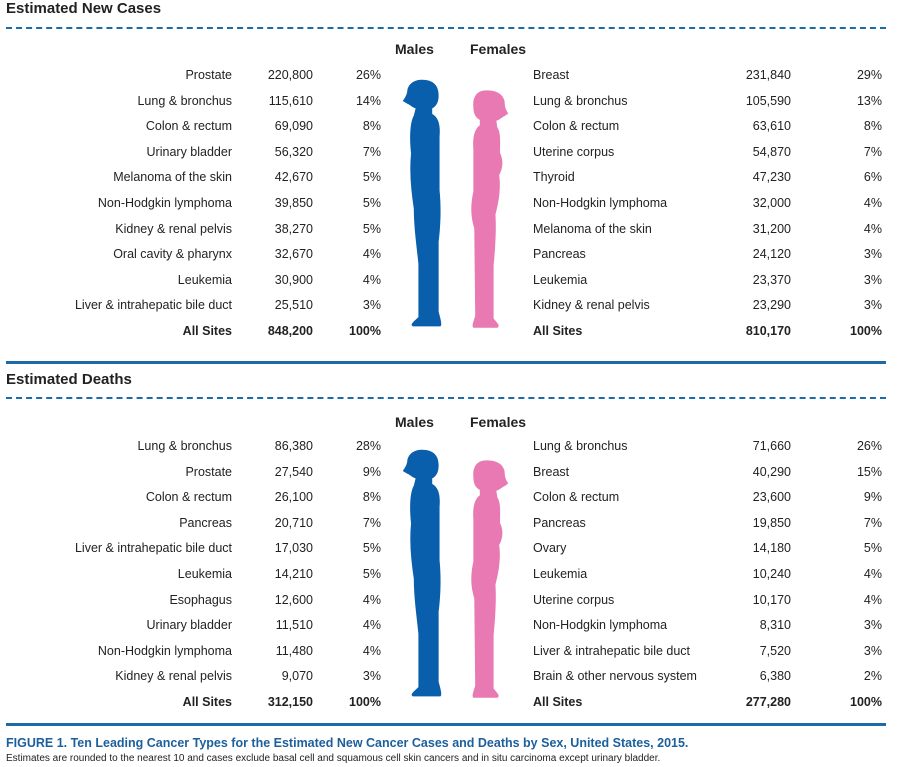 This screenshot has width=900, height=767. What do you see at coordinates (768, 702) in the screenshot?
I see `female-count: 277,280` at bounding box center [768, 702].